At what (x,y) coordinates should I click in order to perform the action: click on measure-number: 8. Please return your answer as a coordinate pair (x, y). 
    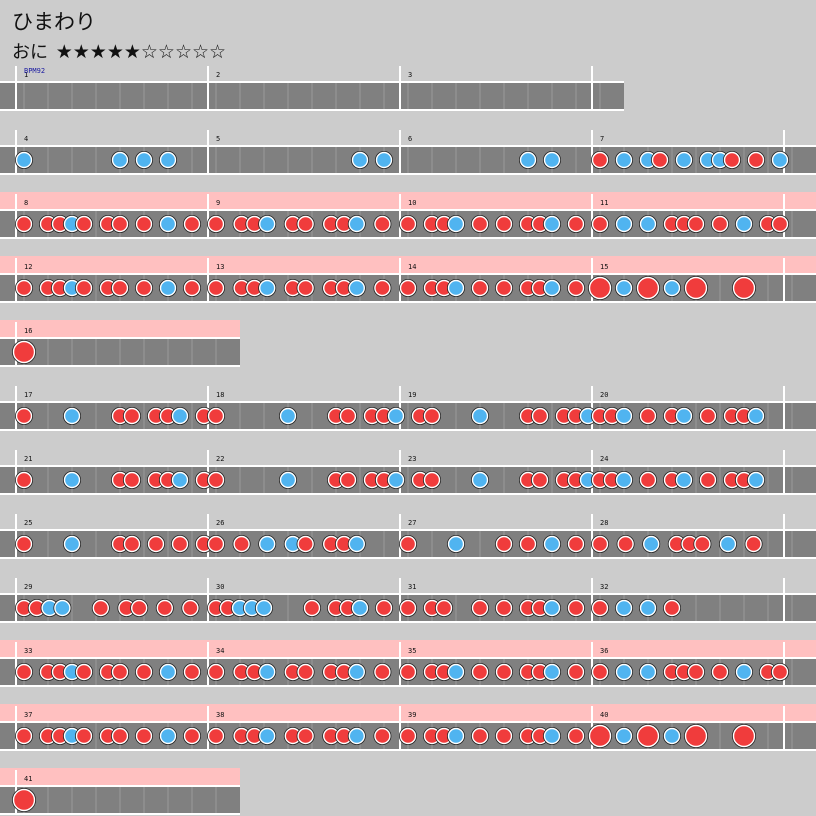
    Looking at the image, I should click on (26, 203).